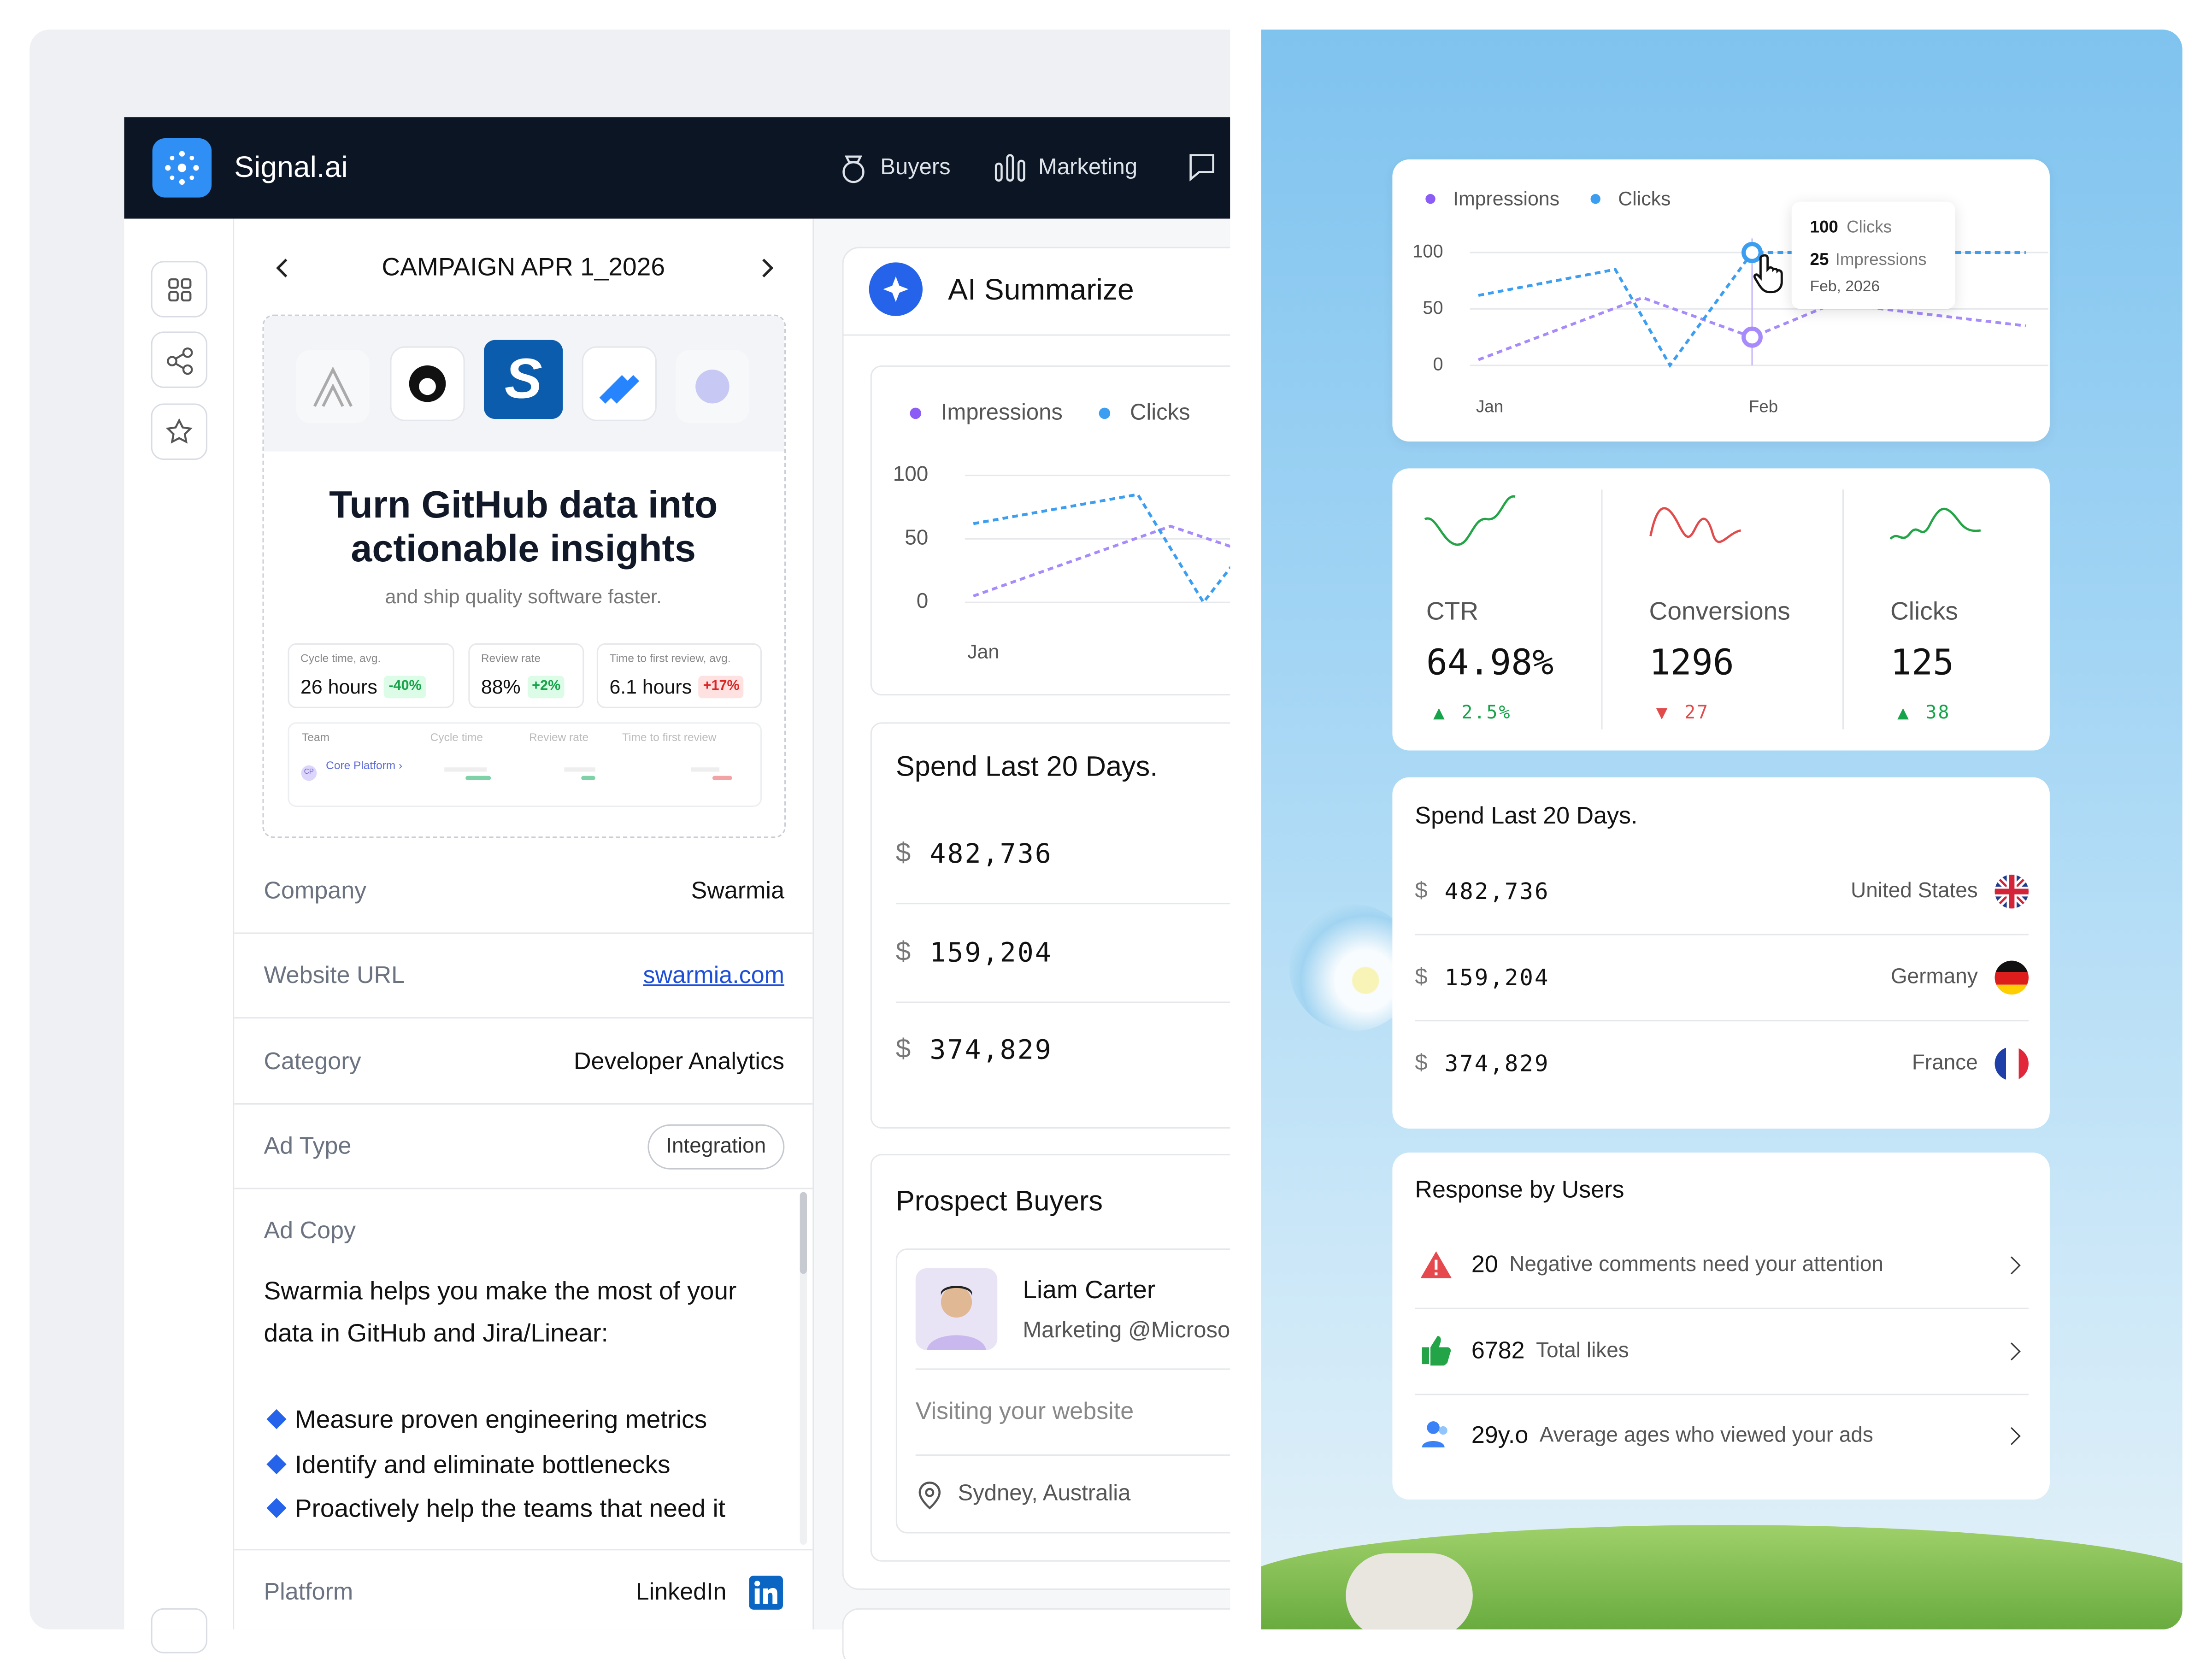  Describe the element at coordinates (1484, 1264) in the screenshot. I see `response-value: 20` at that location.